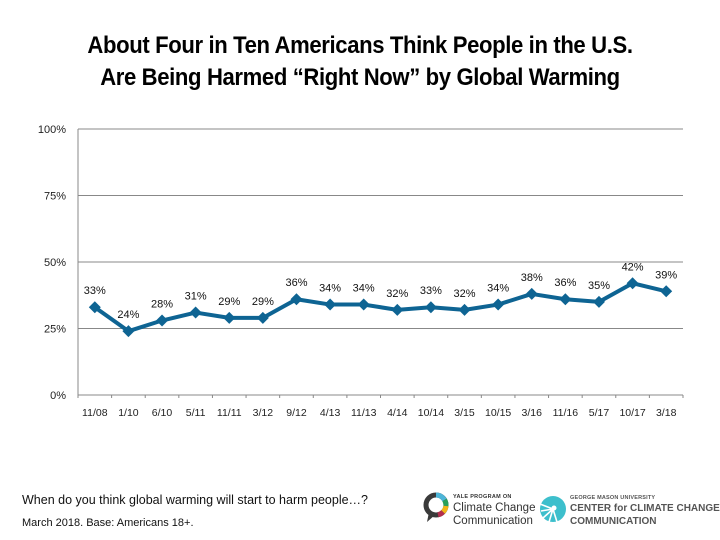  I want to click on yale-logo-line-2: Communication, so click(493, 521).